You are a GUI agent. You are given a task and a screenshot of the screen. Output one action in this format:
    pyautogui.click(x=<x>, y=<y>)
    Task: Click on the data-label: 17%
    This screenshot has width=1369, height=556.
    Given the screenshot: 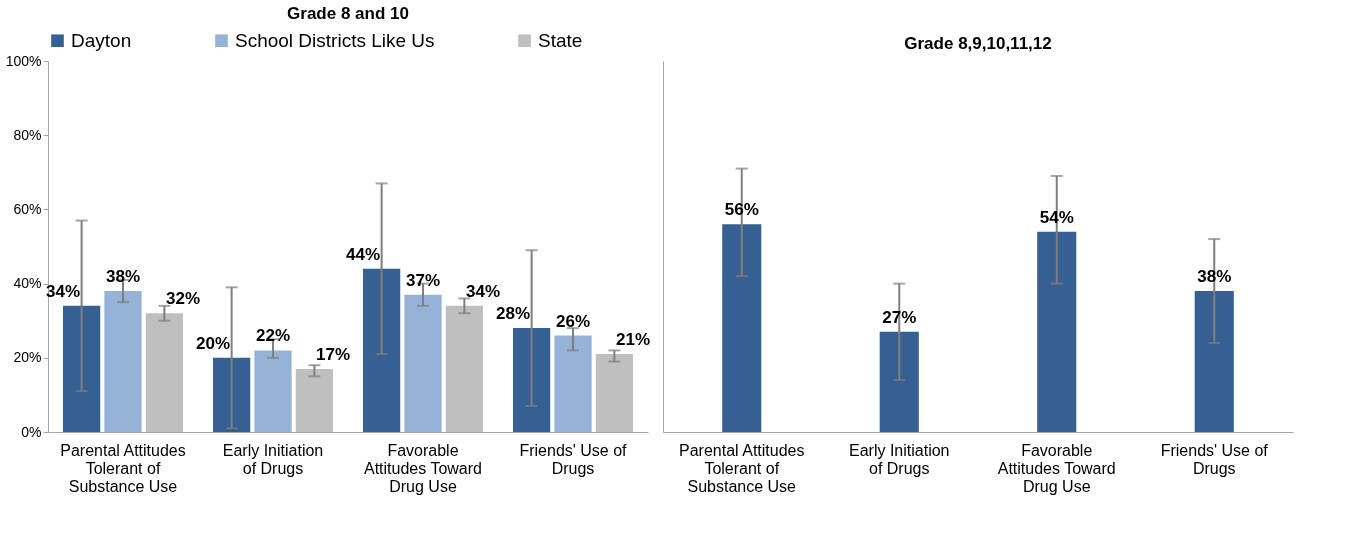 What is the action you would take?
    pyautogui.click(x=333, y=354)
    